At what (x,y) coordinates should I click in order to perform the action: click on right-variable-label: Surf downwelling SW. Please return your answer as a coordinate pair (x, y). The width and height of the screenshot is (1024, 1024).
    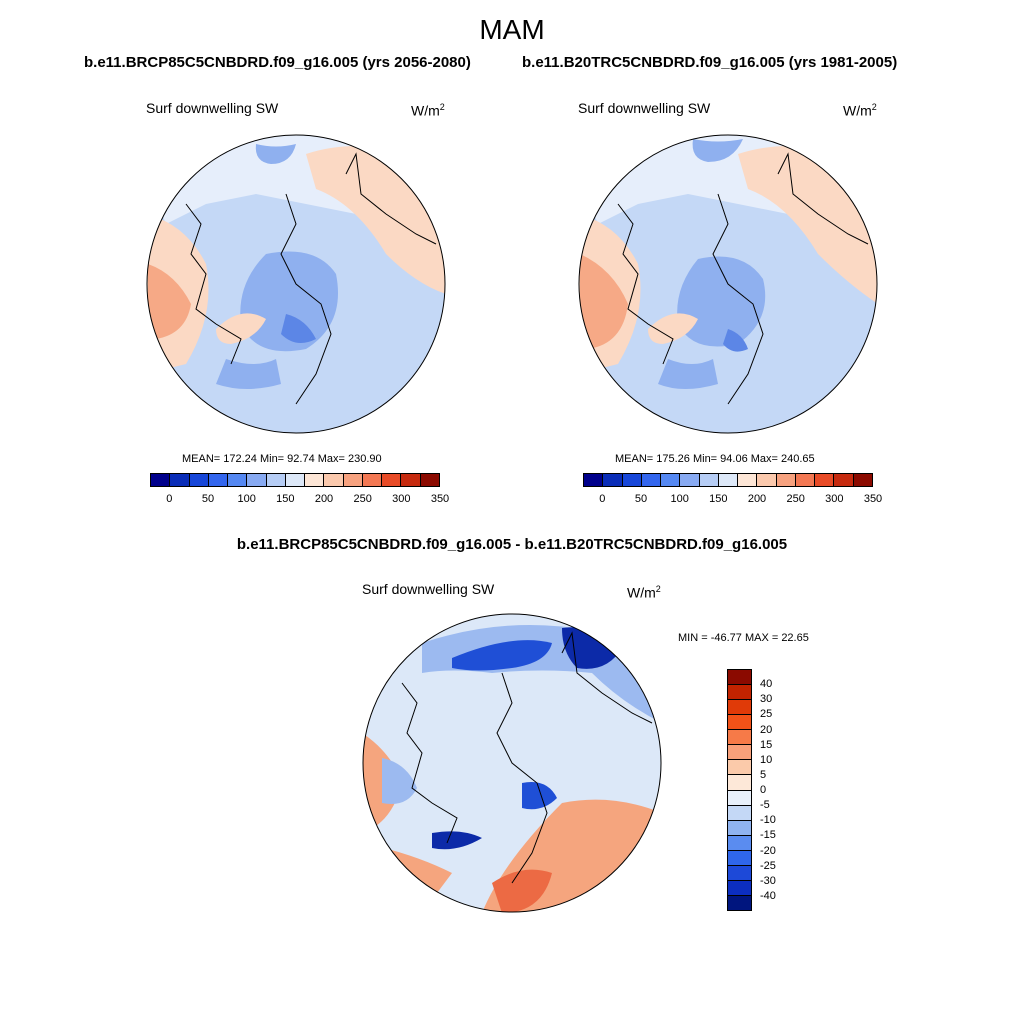
    Looking at the image, I should click on (644, 108).